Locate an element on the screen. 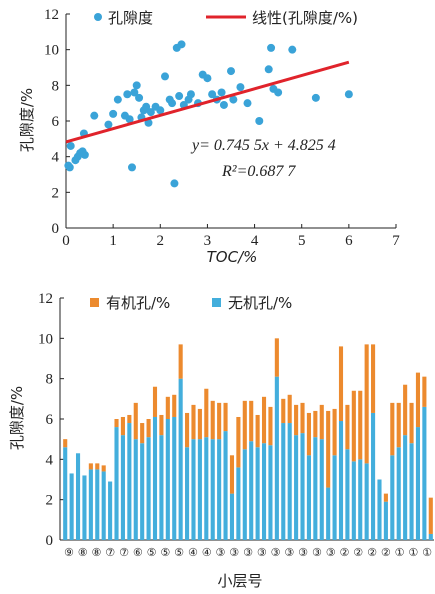  category-label: ② is located at coordinates (345, 552).